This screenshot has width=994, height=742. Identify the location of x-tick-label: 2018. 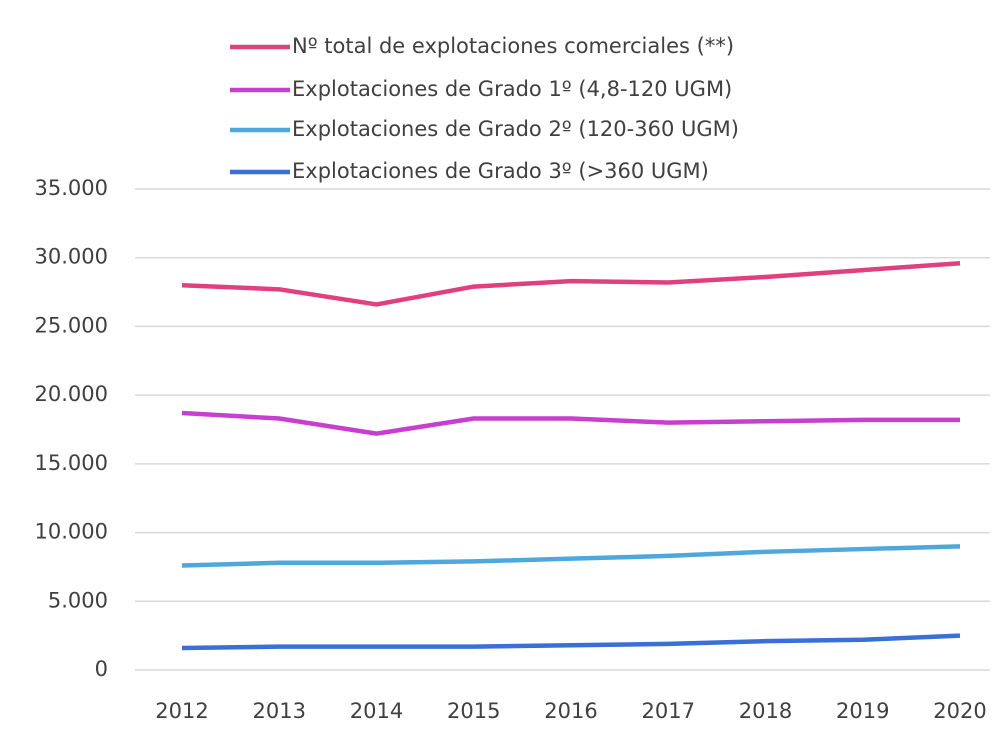
(765, 711).